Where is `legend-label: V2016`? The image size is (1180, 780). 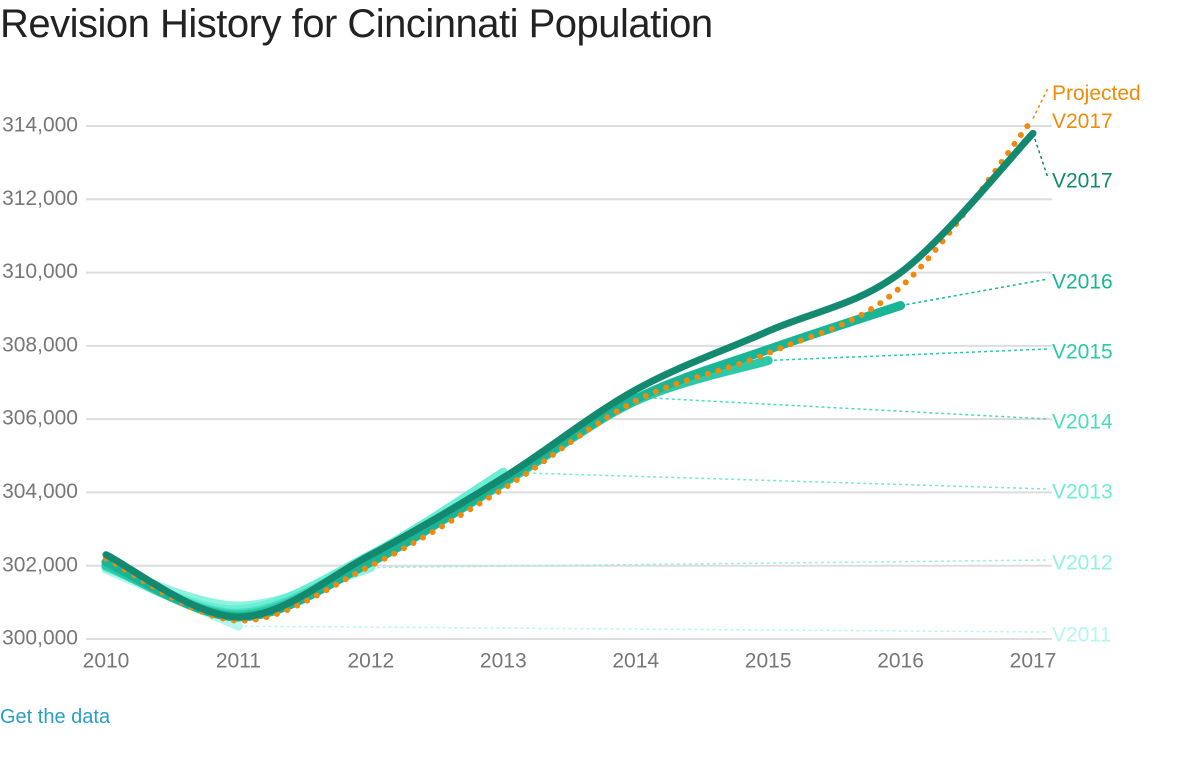
legend-label: V2016 is located at coordinates (1082, 282).